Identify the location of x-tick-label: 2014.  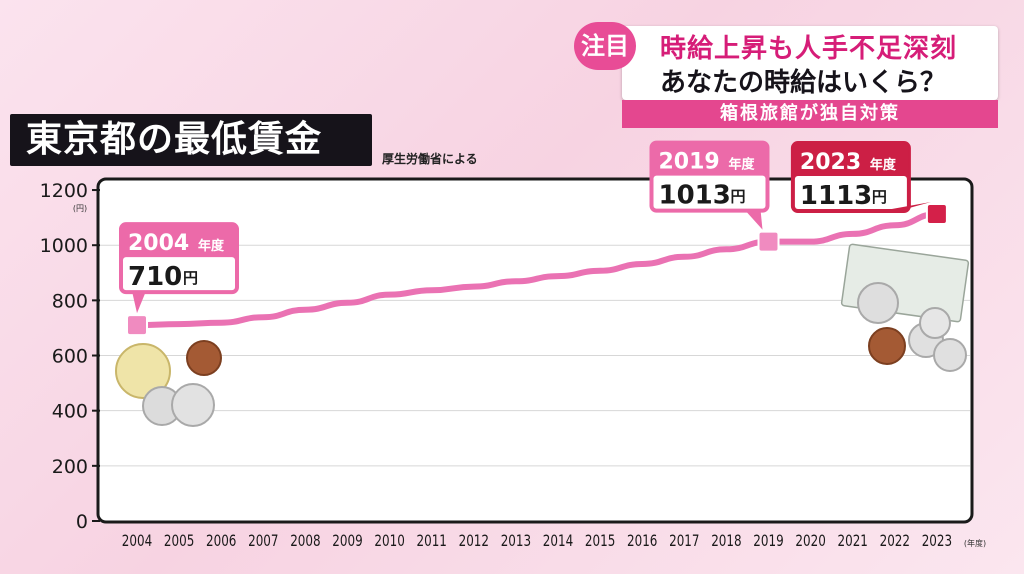
(558, 541).